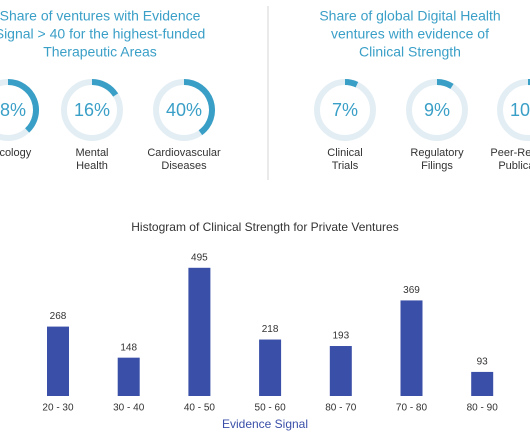  Describe the element at coordinates (58, 408) in the screenshot. I see `x-tick-label: 20 - 30` at that location.